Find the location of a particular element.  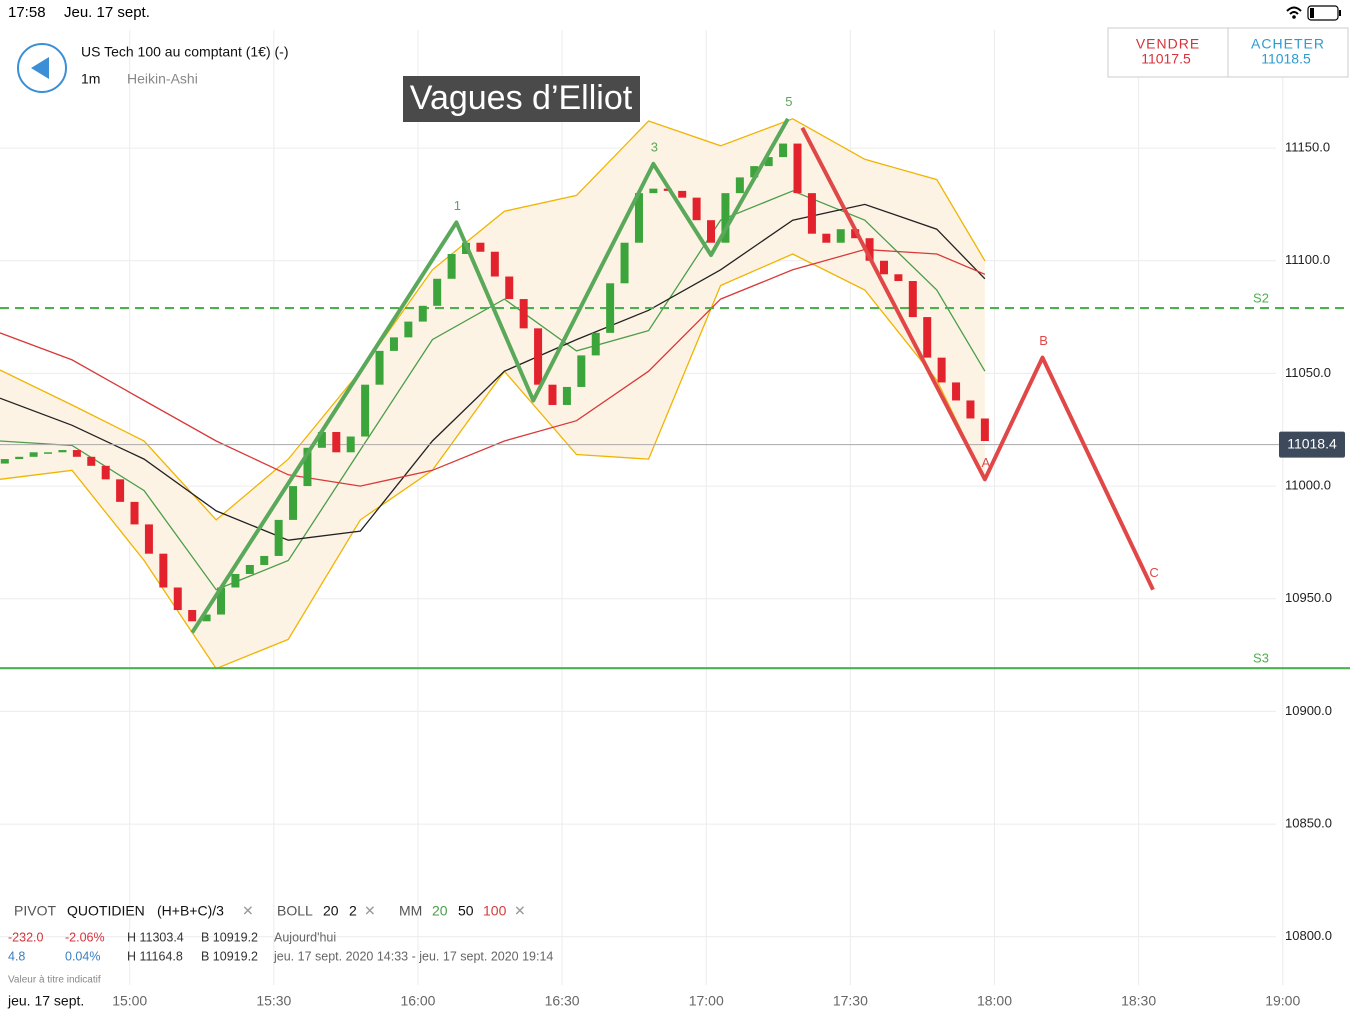

mm-100: 100 is located at coordinates (495, 911).